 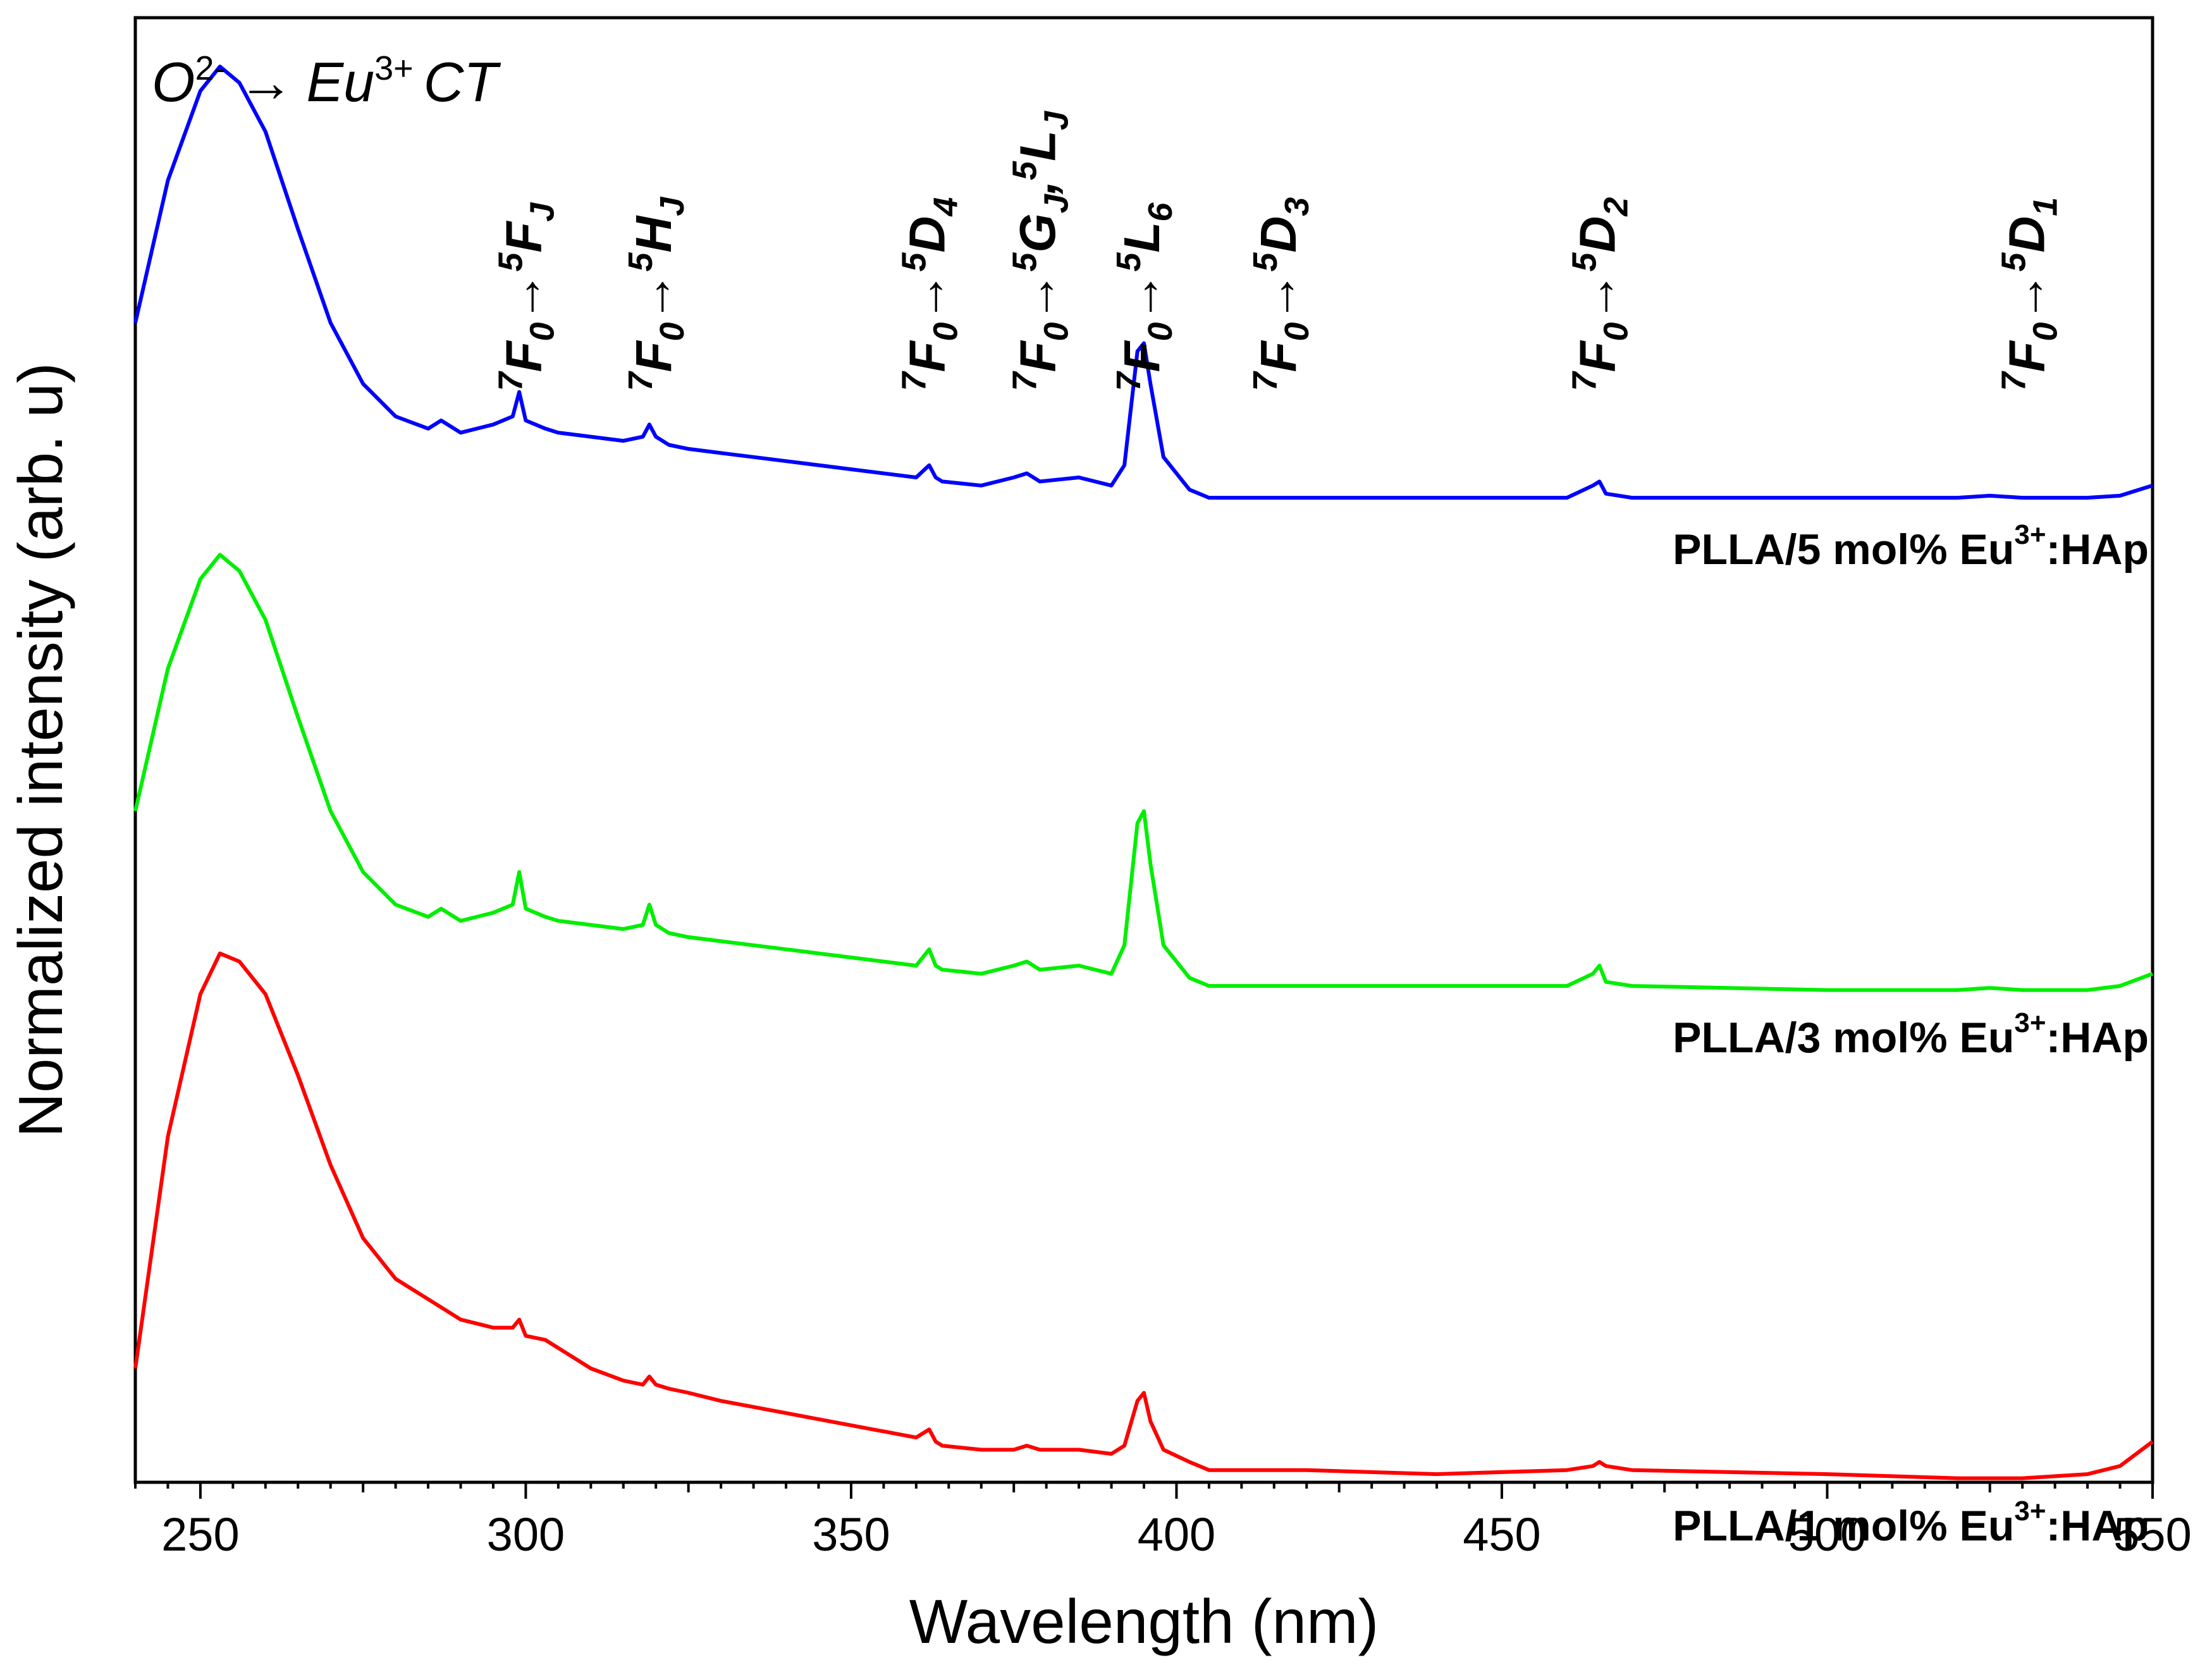 I want to click on transition-label-4: 7F0→5L6, so click(x=1144, y=296).